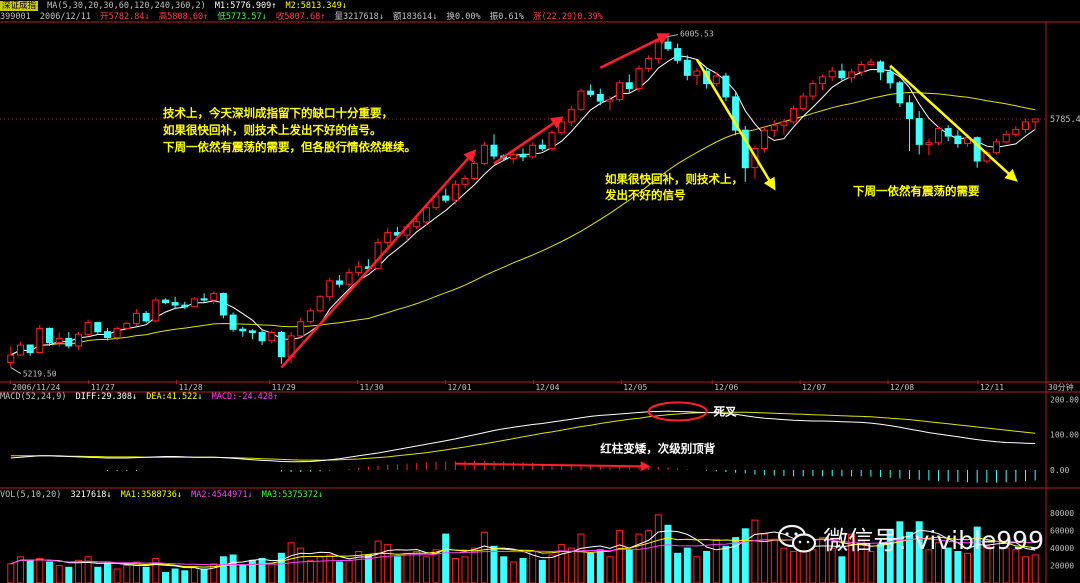 This screenshot has width=1080, height=583. I want to click on quote-date: 2006/12/11, so click(65, 17).